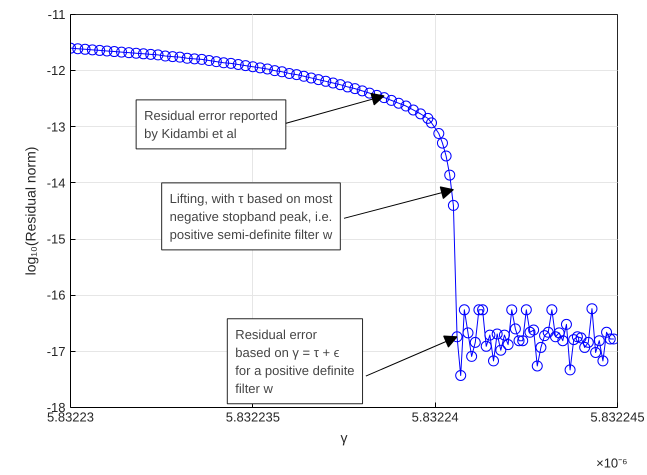  Describe the element at coordinates (211, 124) in the screenshot. I see `annotation: Residual error reported by Kidambi et al` at that location.